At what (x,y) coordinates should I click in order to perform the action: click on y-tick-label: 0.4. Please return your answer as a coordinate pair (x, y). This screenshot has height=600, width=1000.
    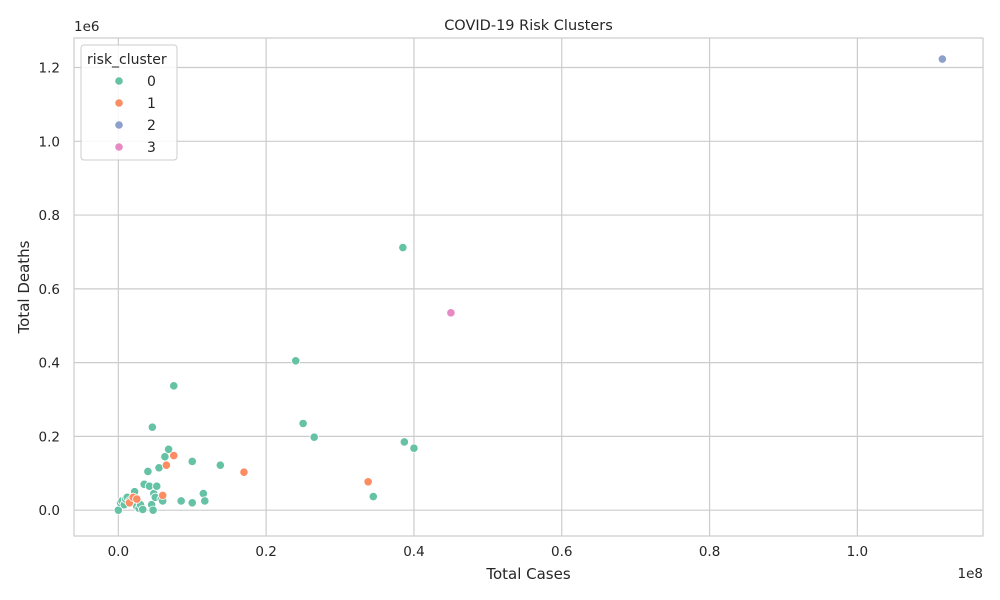
    Looking at the image, I should click on (49, 364).